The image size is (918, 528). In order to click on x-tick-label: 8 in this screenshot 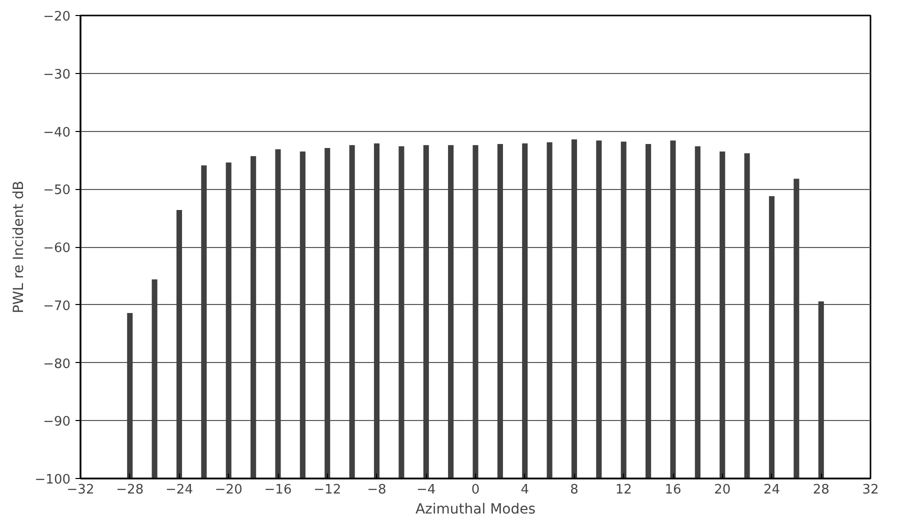, I will do `click(574, 490)`.